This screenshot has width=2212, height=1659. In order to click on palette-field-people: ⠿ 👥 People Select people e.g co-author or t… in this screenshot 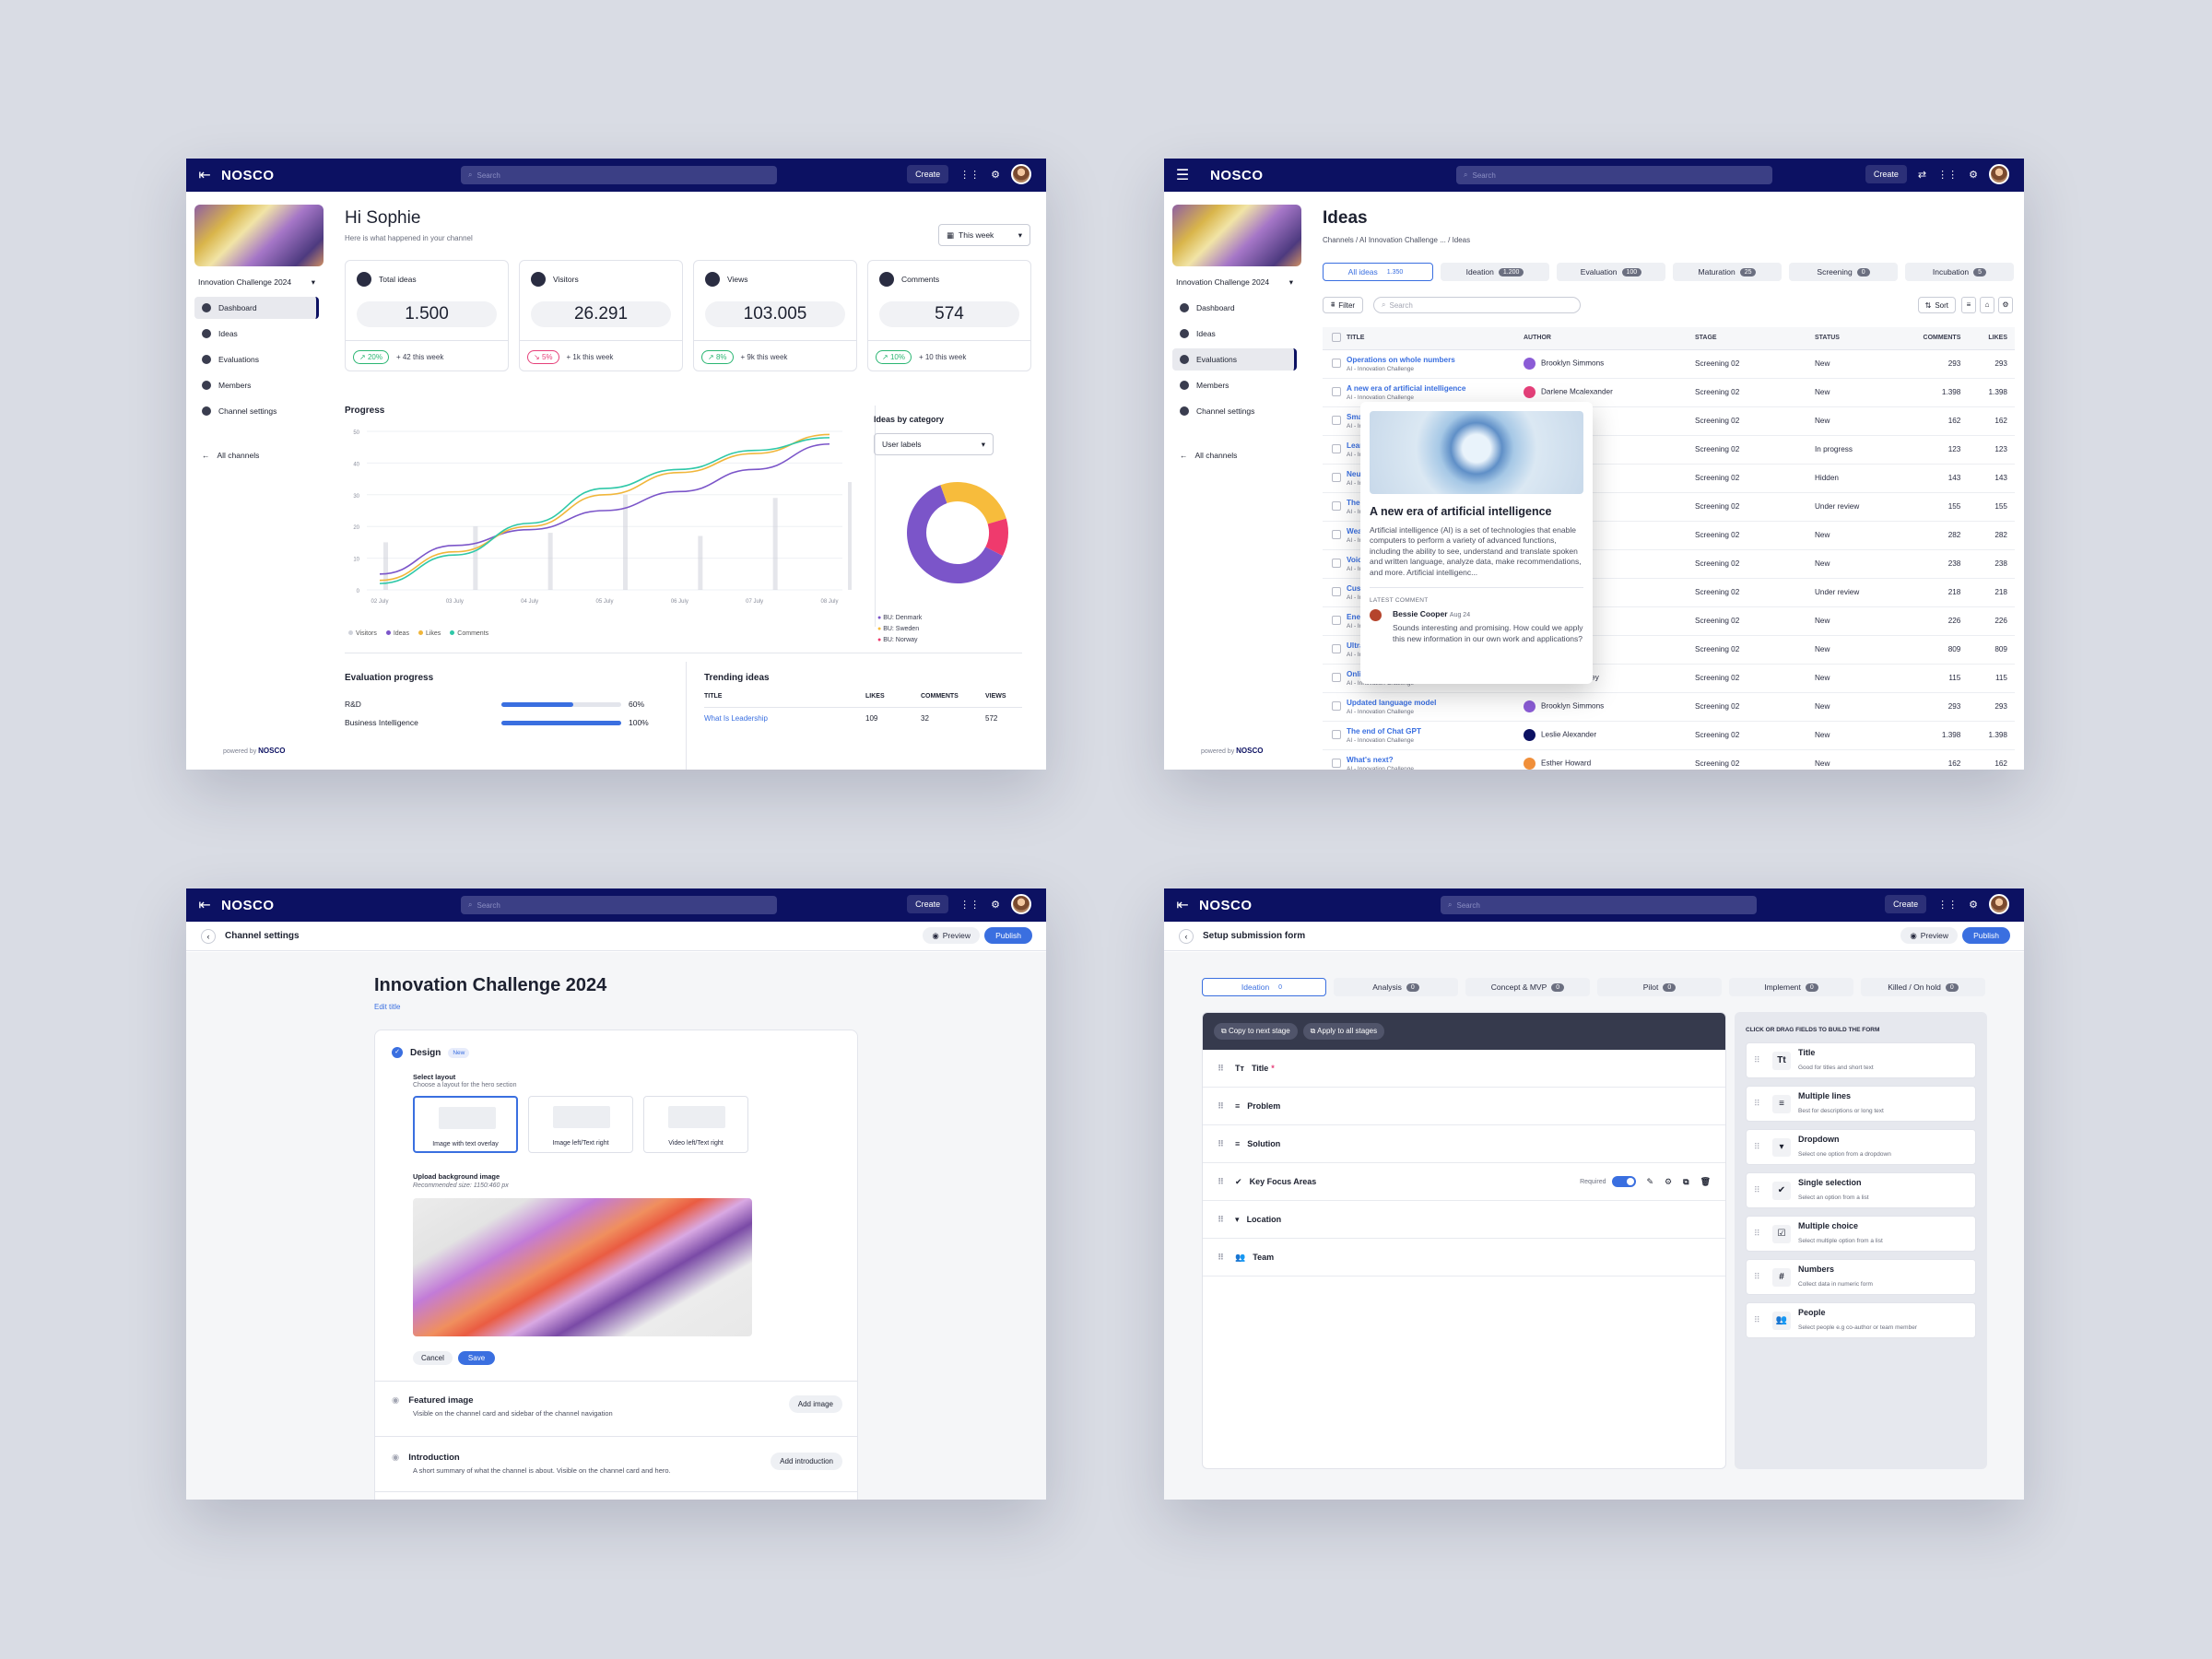, I will do `click(1861, 1320)`.